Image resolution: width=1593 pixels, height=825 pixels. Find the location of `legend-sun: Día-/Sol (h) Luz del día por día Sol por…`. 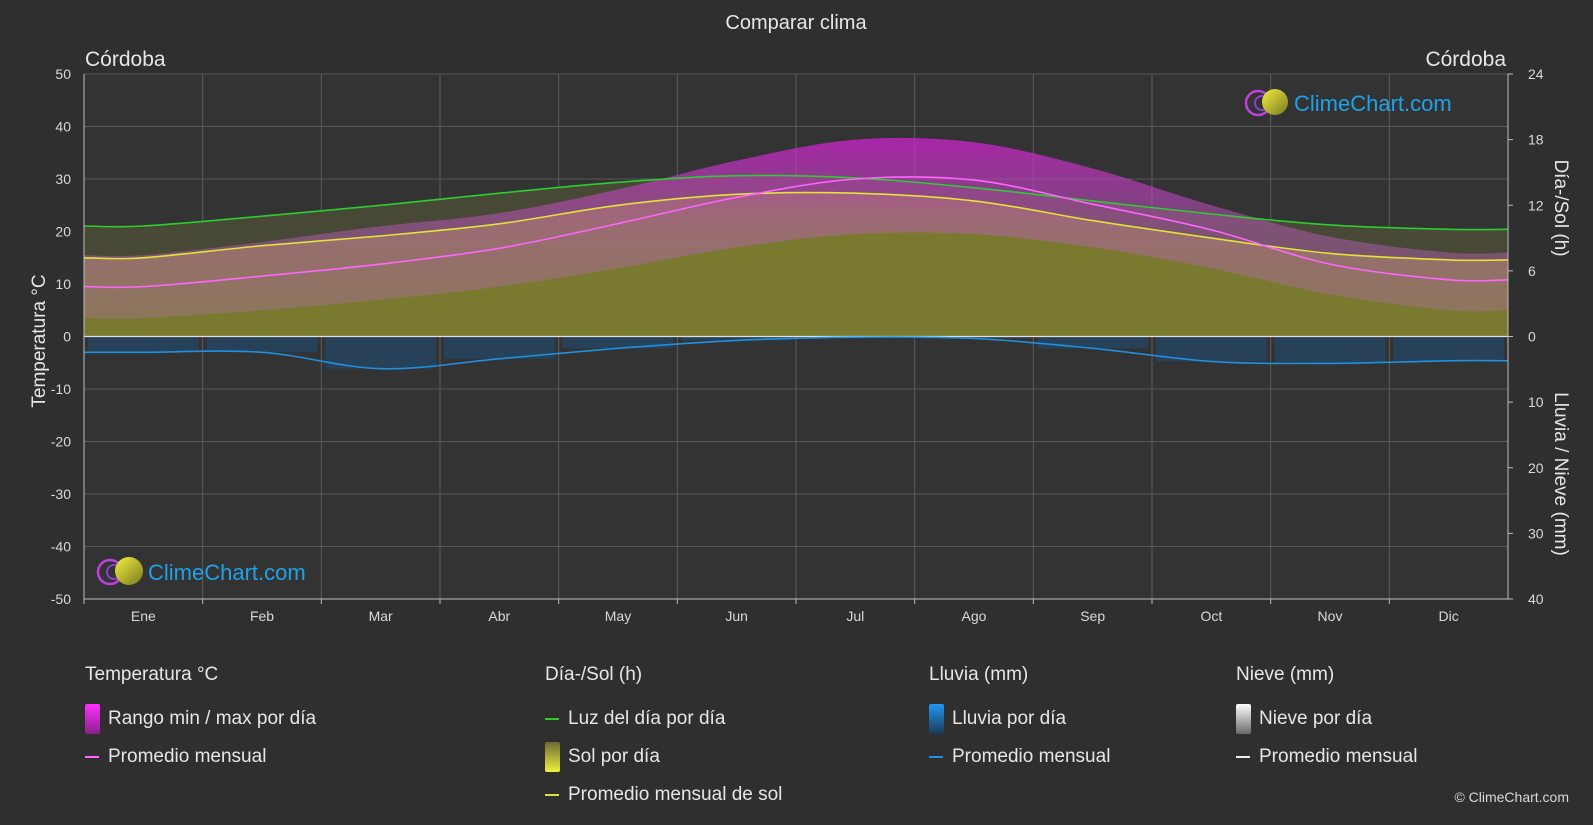

legend-sun: Día-/Sol (h) Luz del día por día Sol por… is located at coordinates (663, 739).